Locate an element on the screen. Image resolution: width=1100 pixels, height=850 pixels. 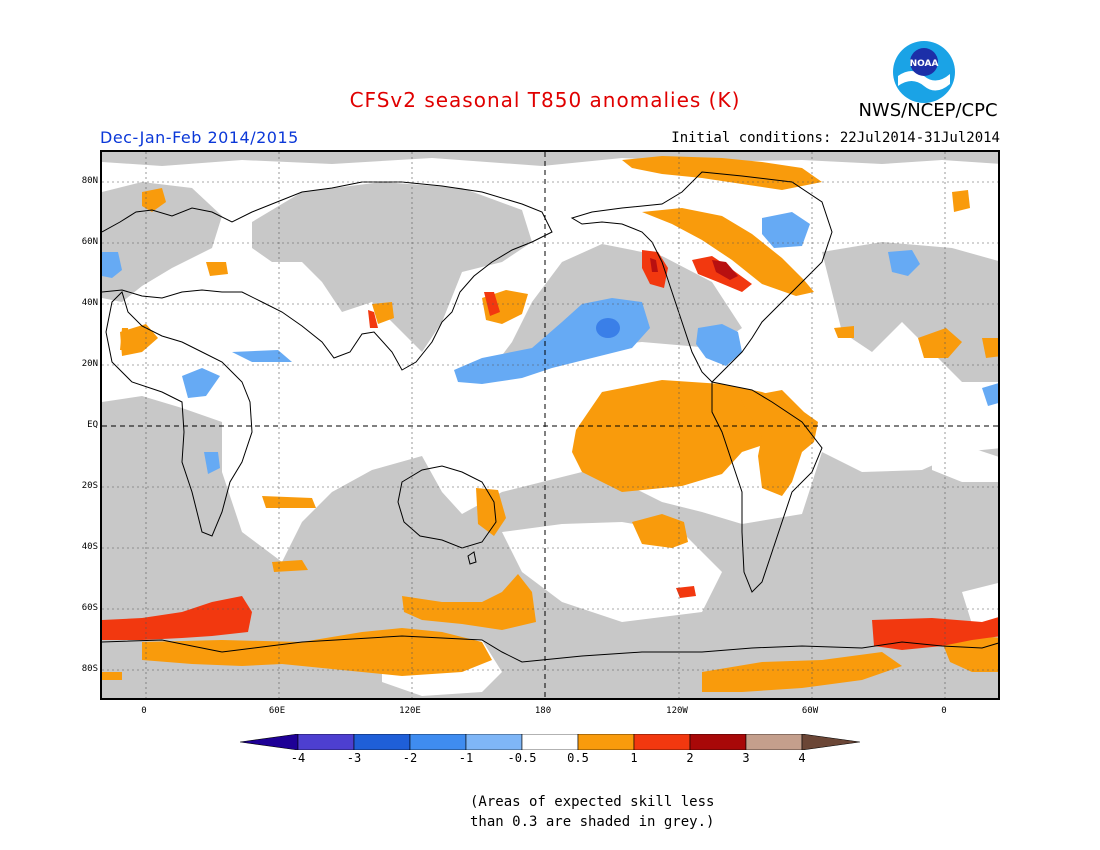
lat-label-60s: 60S is located at coordinates (89, 608).